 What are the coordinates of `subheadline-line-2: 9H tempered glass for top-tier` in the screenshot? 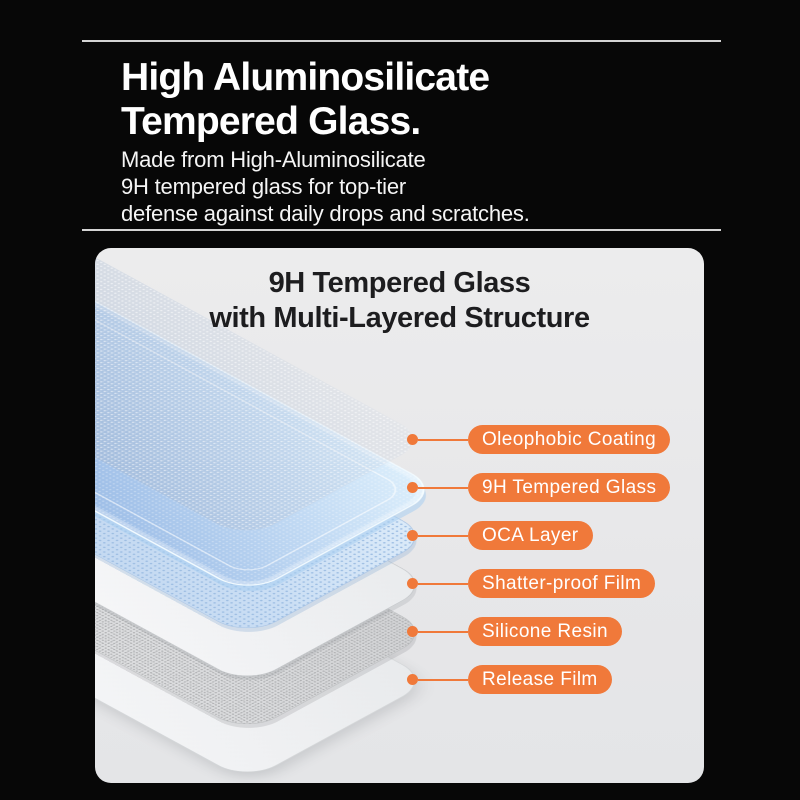 It's located at (264, 186).